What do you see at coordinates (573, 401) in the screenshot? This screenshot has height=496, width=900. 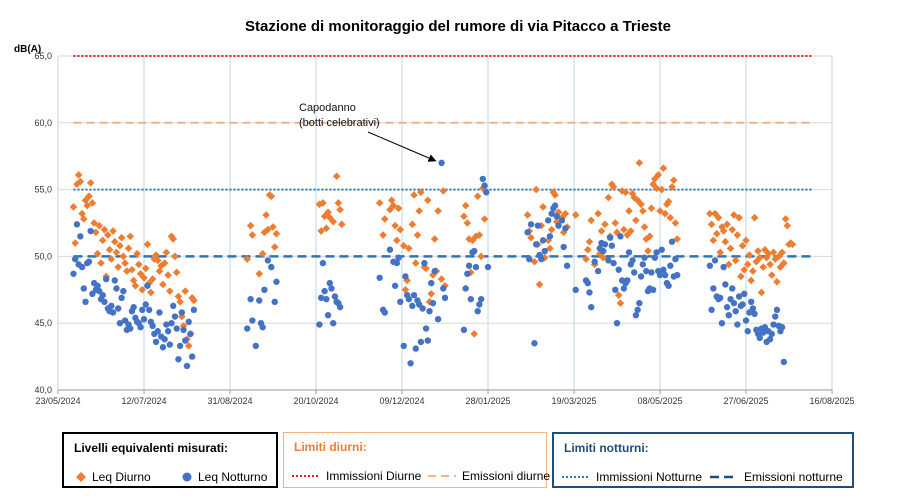 I see `x-tick-label: 19/03/2025` at bounding box center [573, 401].